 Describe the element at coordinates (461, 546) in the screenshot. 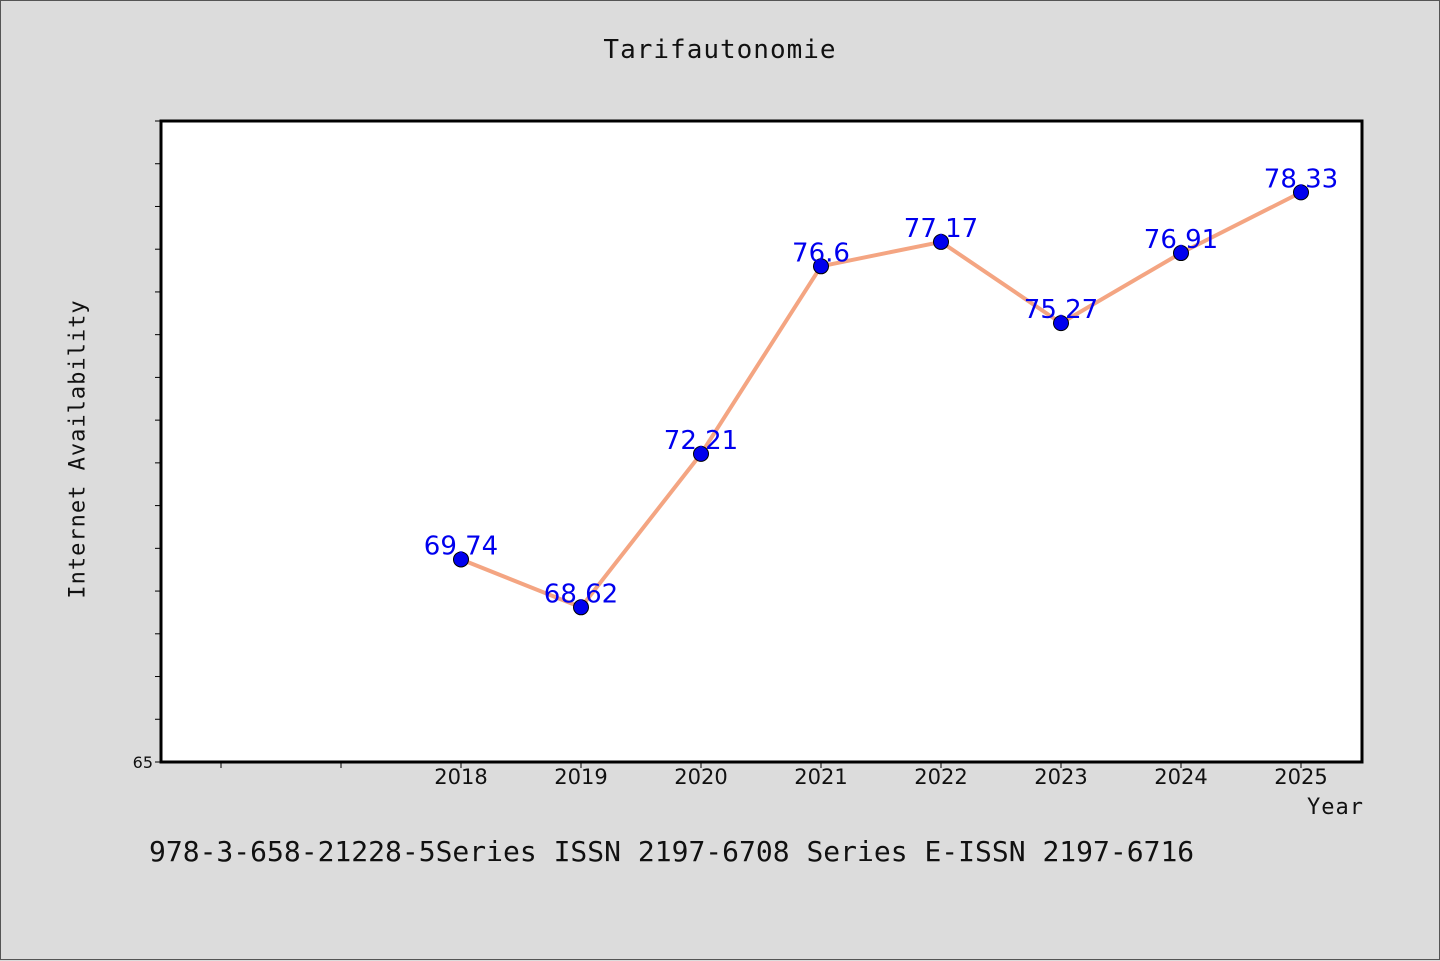

I see `data-label: 69.74` at that location.